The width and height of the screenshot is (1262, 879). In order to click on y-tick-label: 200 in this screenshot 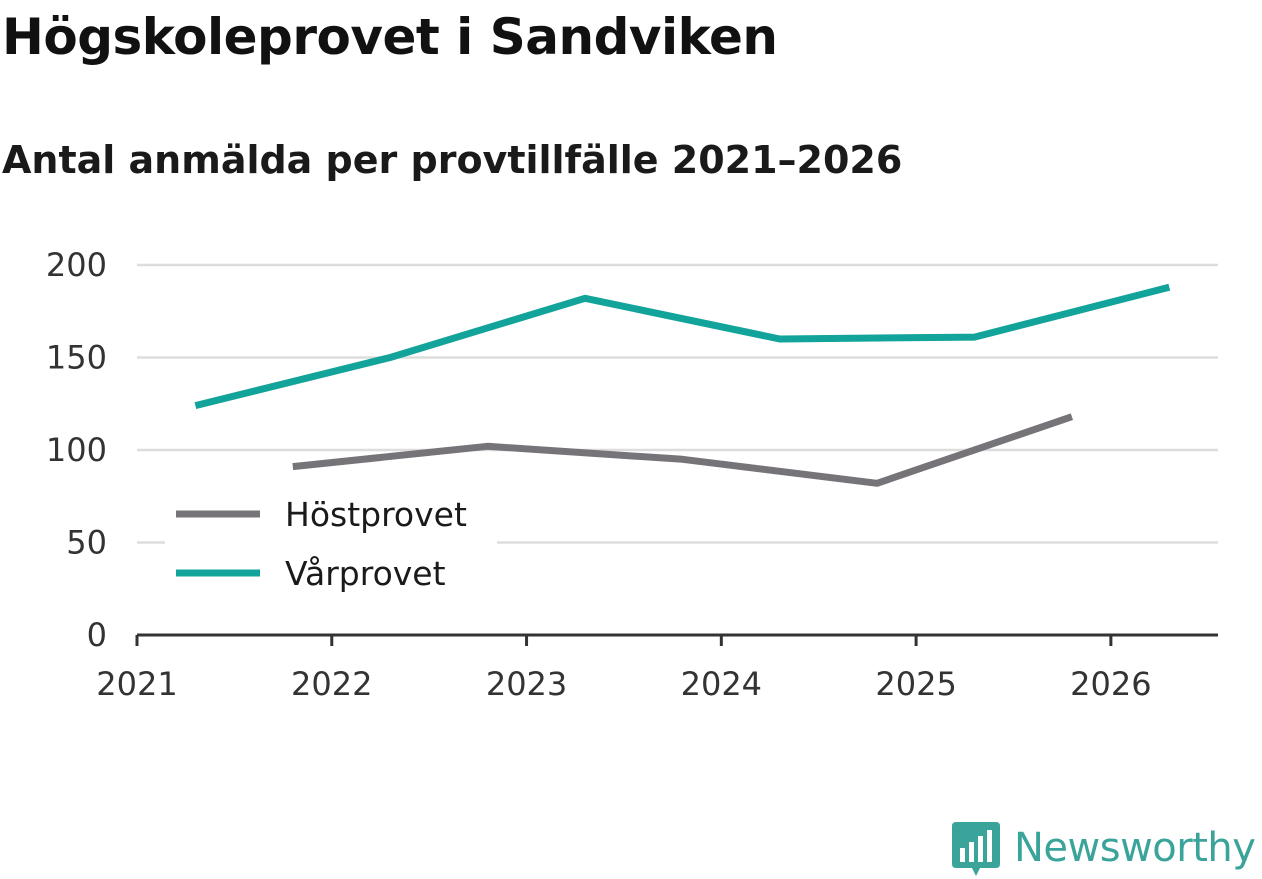, I will do `click(76, 265)`.